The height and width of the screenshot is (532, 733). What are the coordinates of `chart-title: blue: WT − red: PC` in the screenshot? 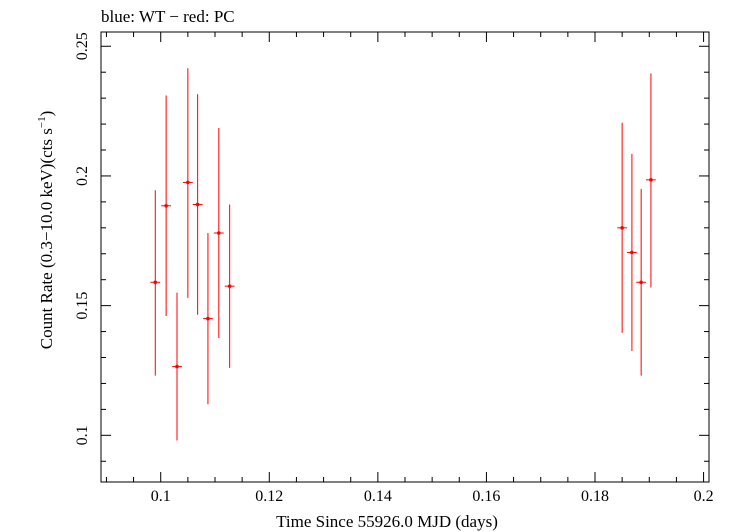 It's located at (168, 16).